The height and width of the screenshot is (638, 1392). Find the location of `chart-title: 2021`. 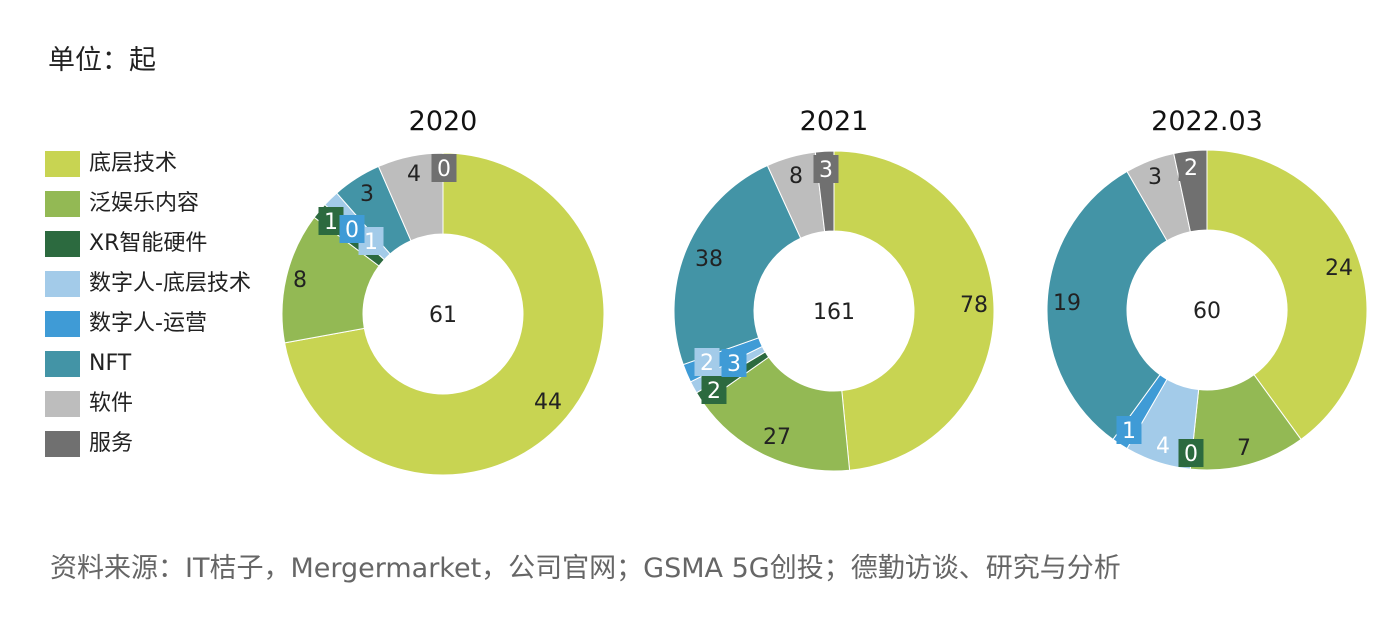

chart-title: 2021 is located at coordinates (834, 121).